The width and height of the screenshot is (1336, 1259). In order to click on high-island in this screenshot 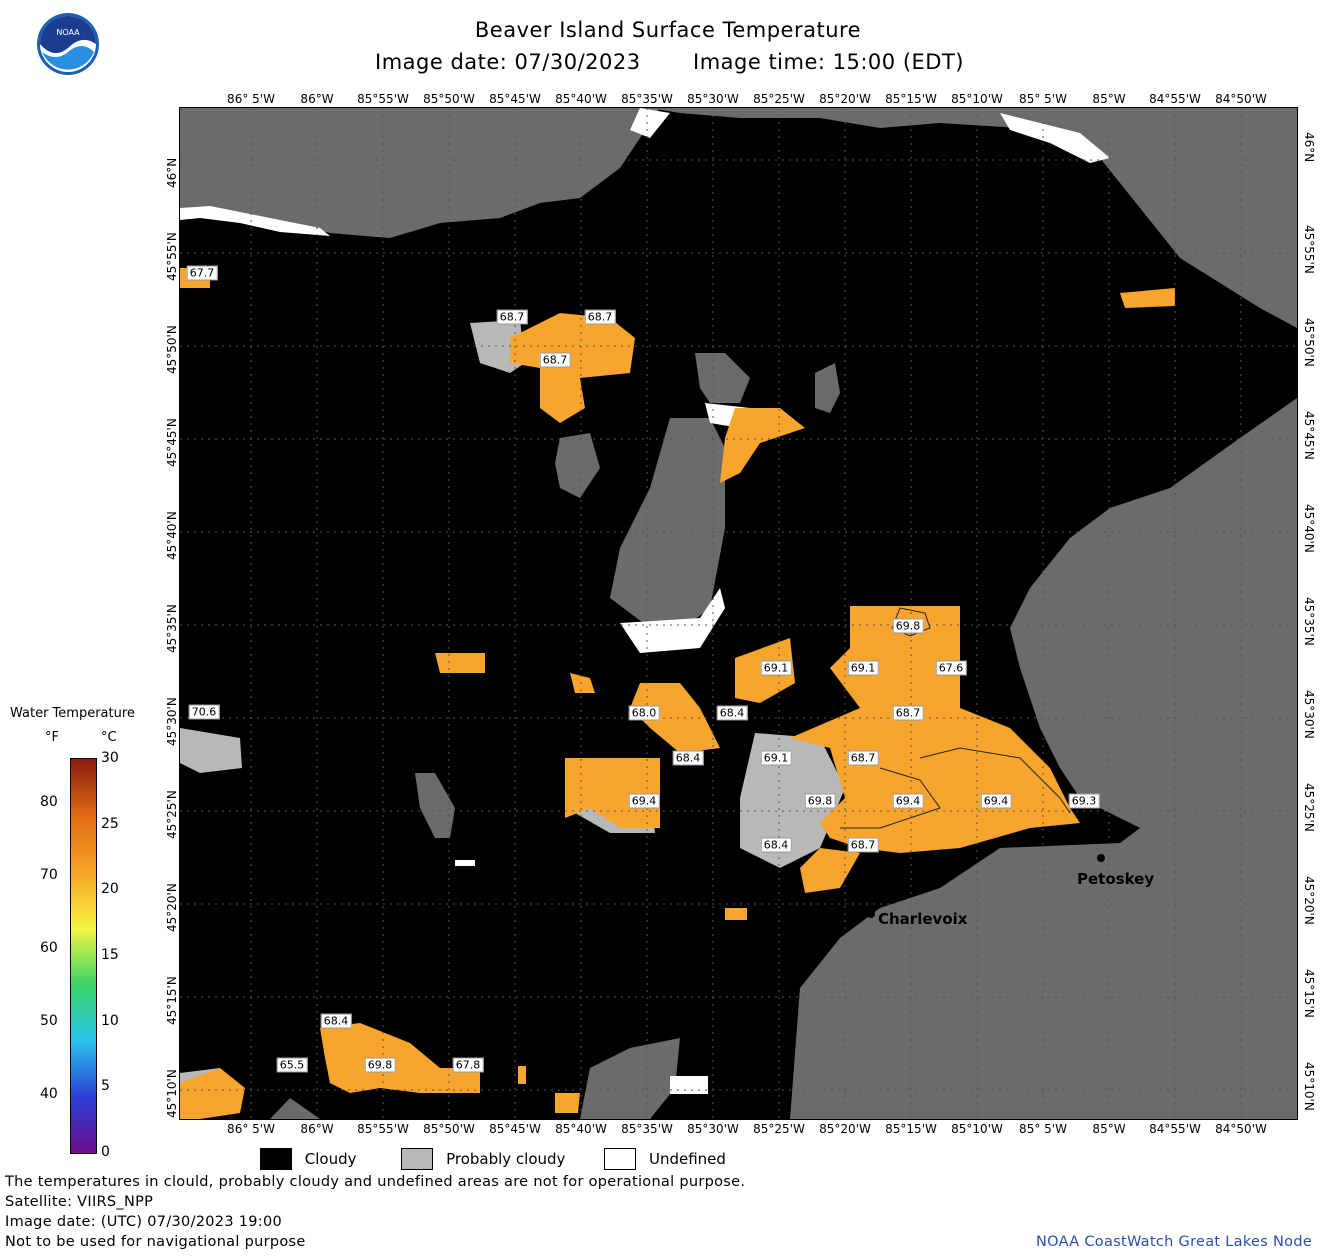, I will do `click(577, 465)`.